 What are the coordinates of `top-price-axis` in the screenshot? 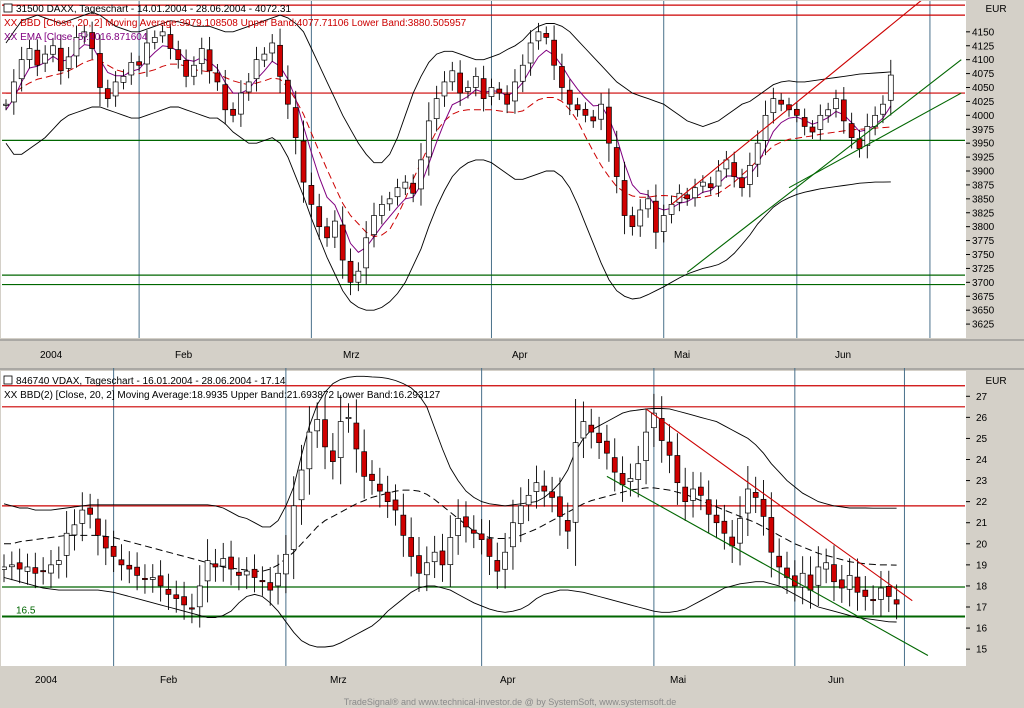 It's located at (994, 169).